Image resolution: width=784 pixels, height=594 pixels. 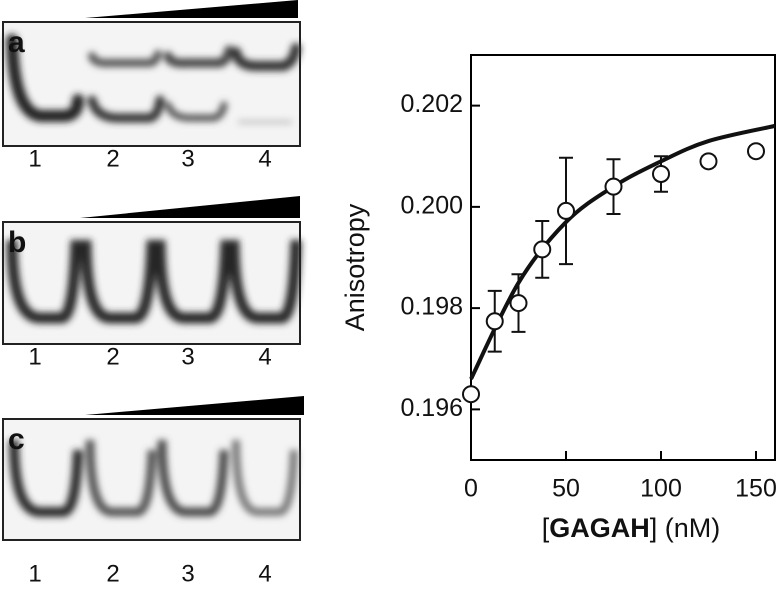 What do you see at coordinates (661, 489) in the screenshot?
I see `x-tick-label: 100` at bounding box center [661, 489].